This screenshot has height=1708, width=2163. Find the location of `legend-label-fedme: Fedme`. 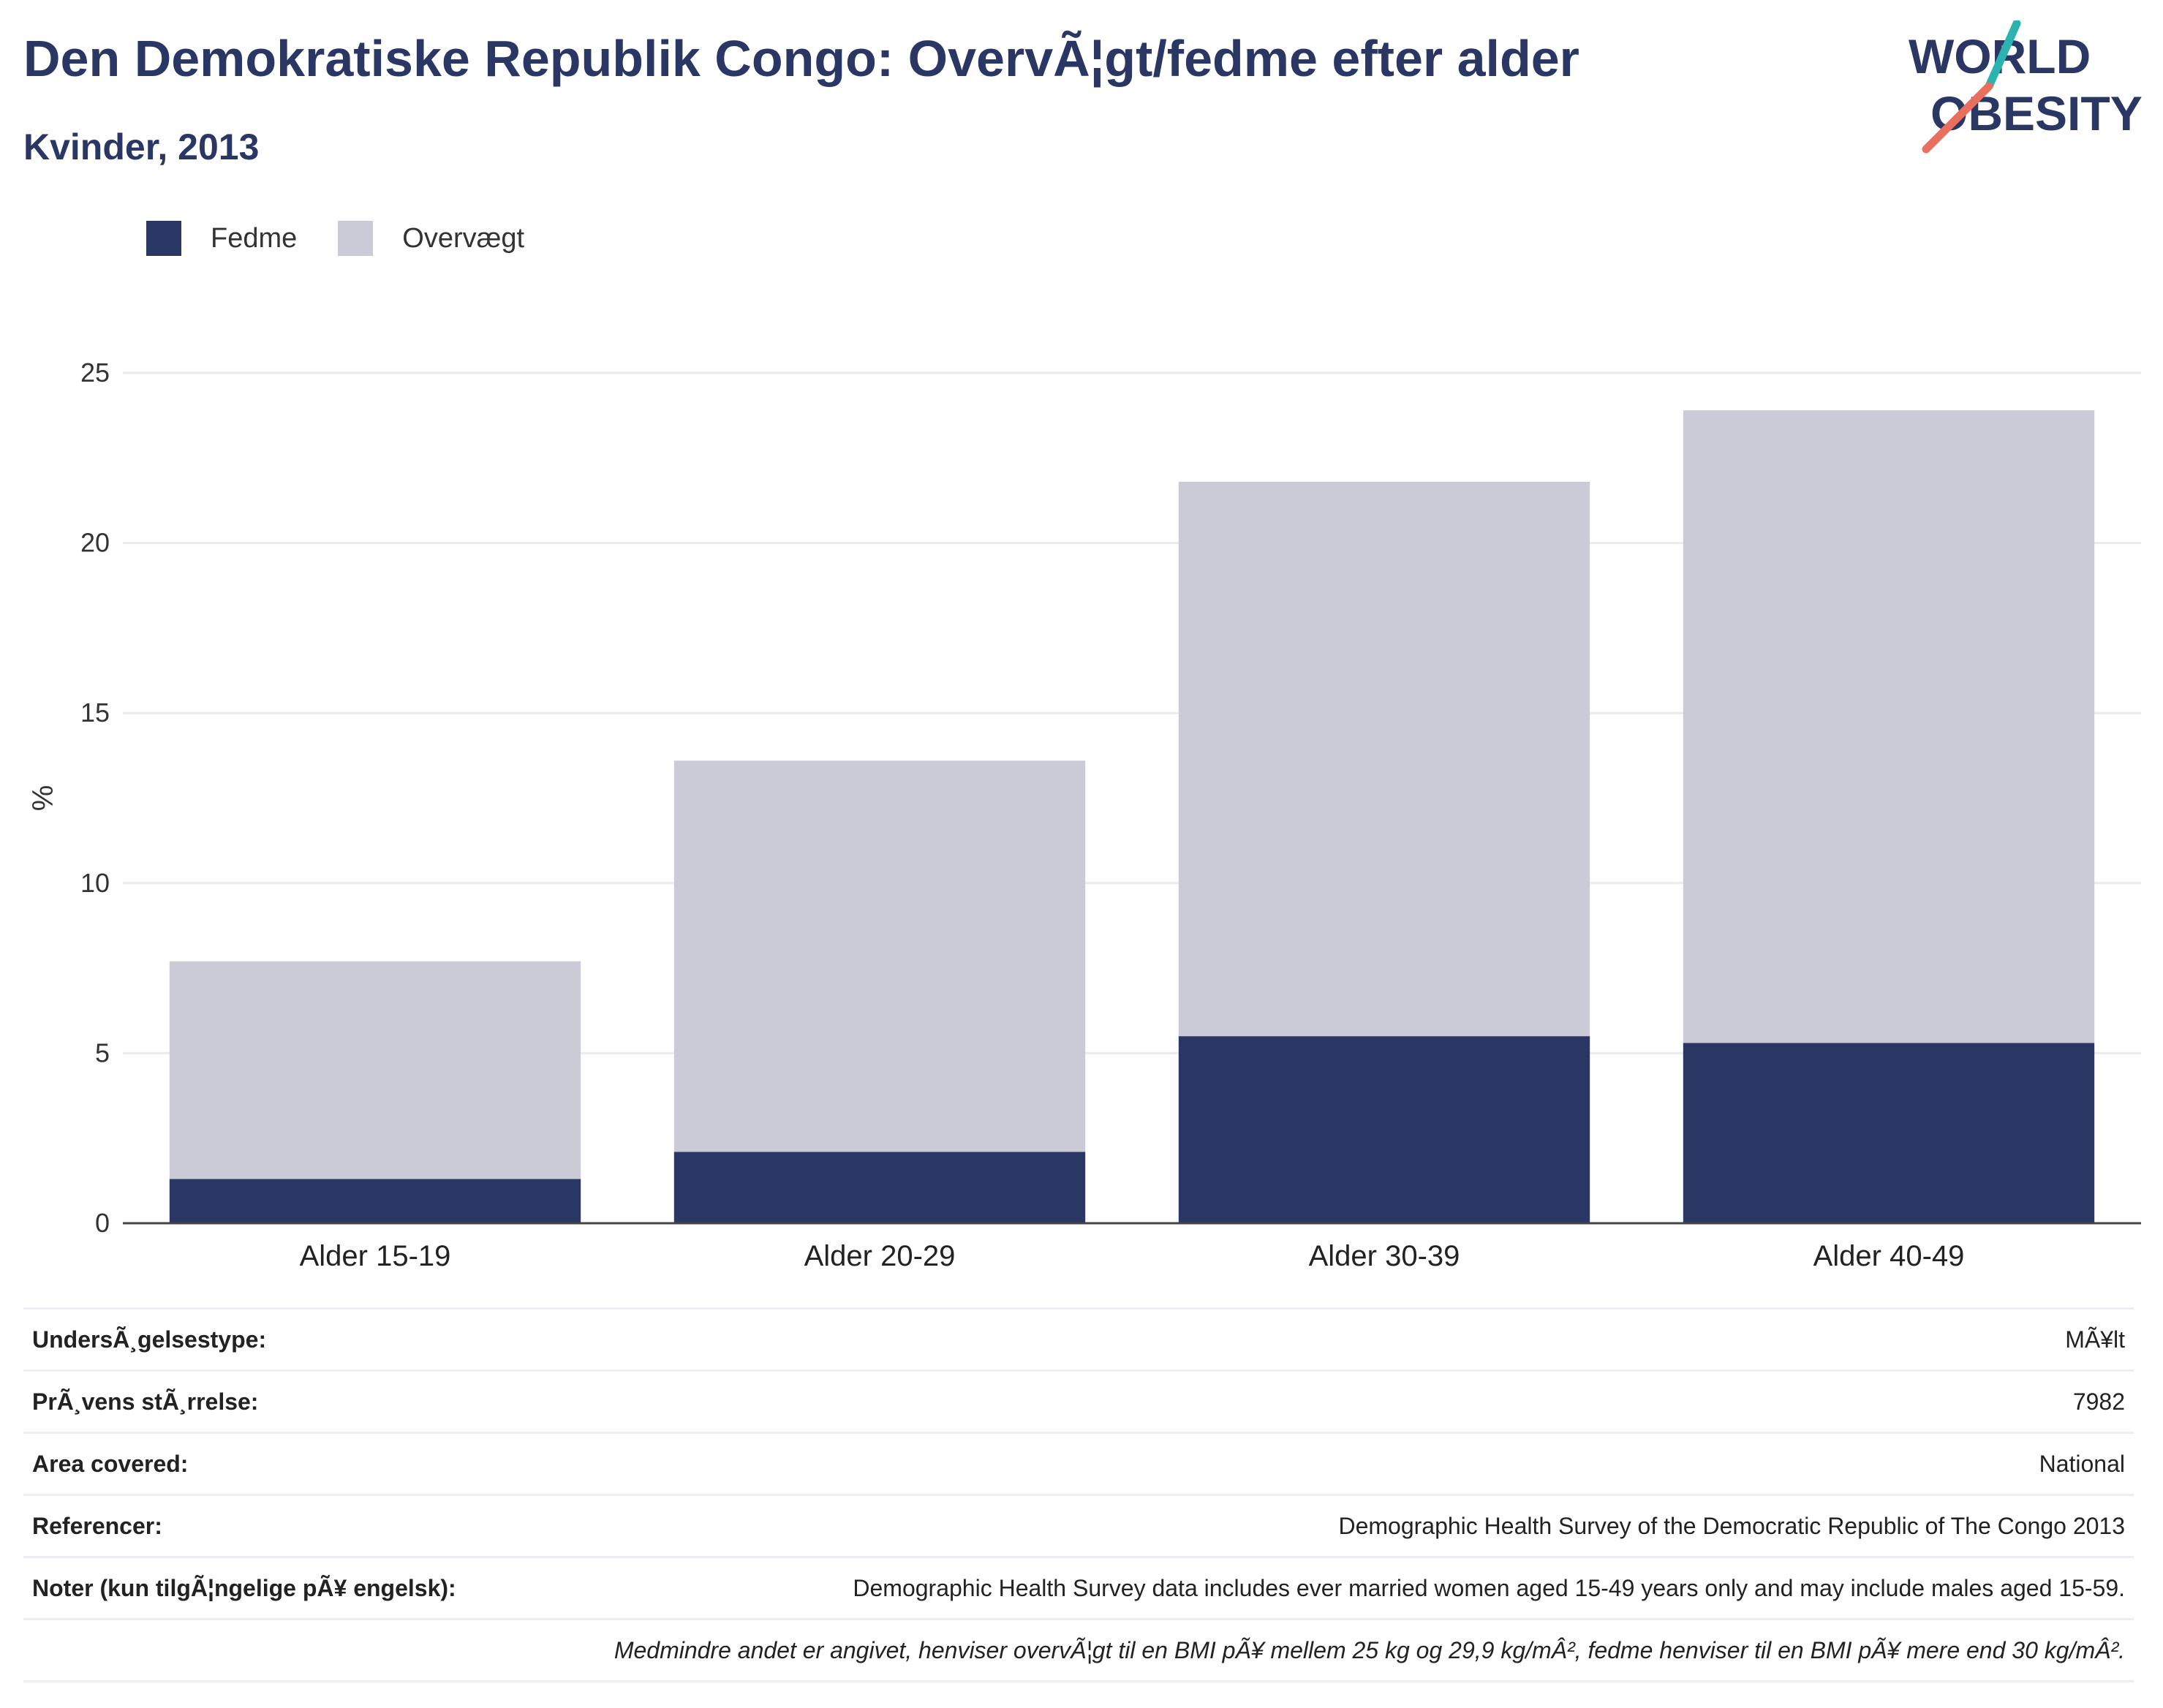

legend-label-fedme: Fedme is located at coordinates (254, 238).